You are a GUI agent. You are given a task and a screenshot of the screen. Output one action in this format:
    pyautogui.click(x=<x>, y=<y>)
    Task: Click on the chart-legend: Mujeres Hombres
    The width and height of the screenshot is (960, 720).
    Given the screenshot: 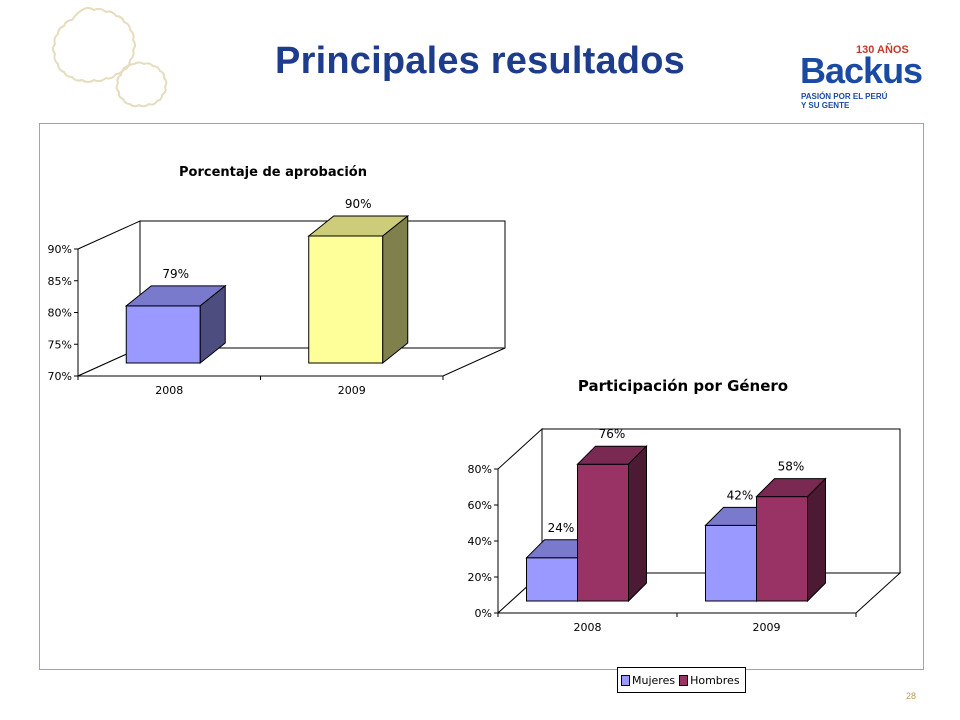 What is the action you would take?
    pyautogui.click(x=681, y=680)
    